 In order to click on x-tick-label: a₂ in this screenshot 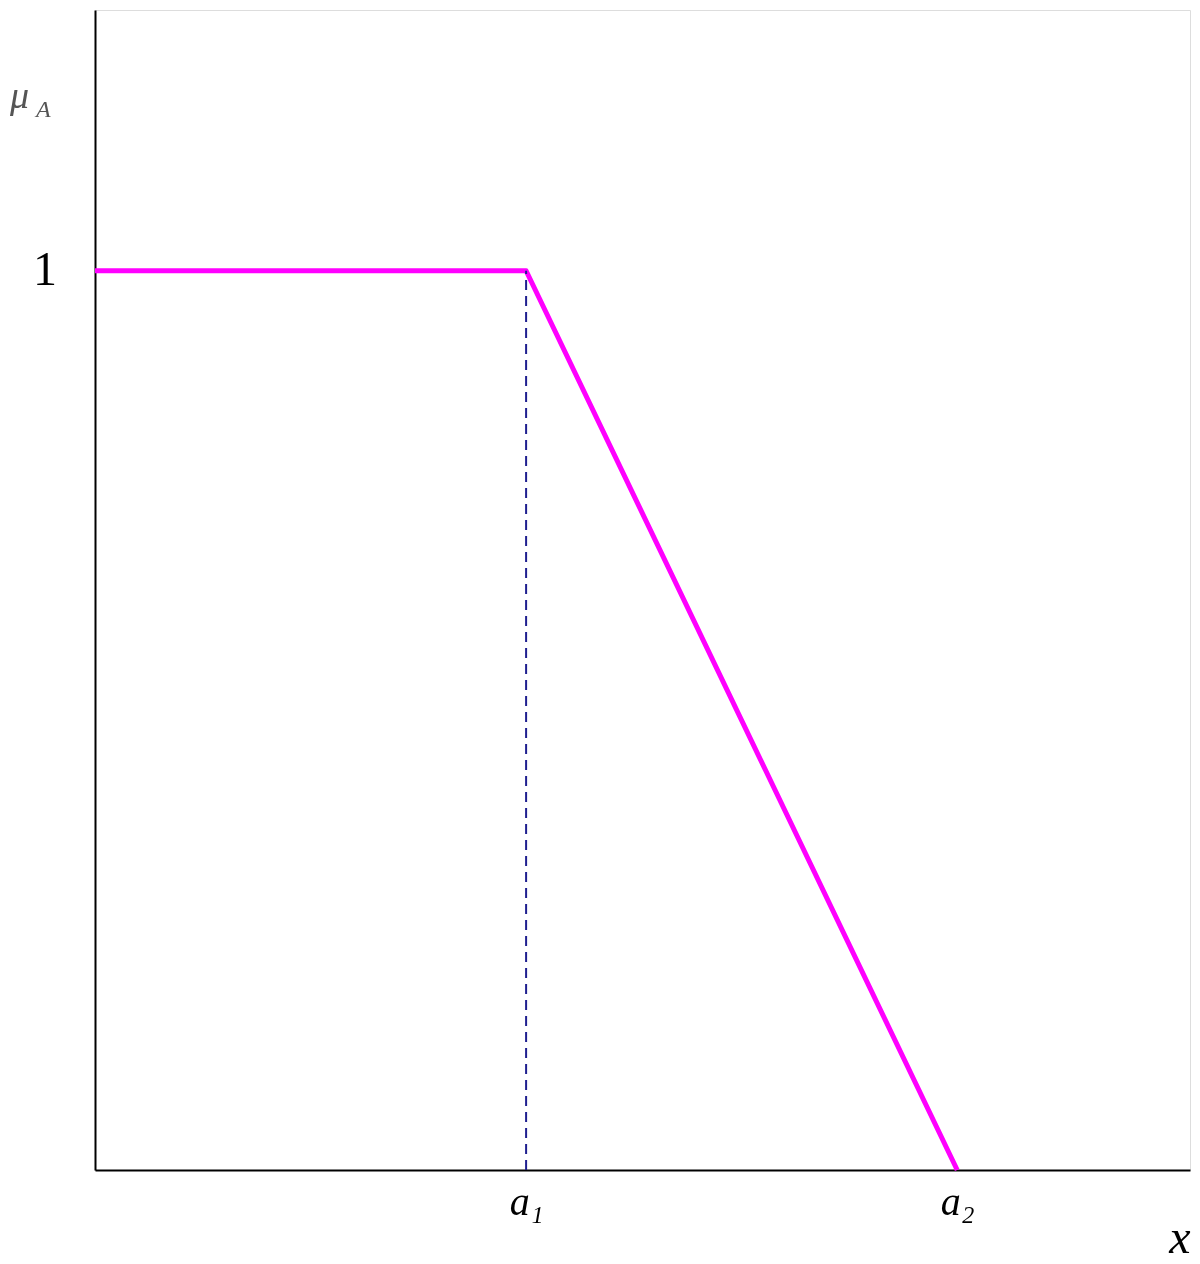, I will do `click(957, 1201)`.